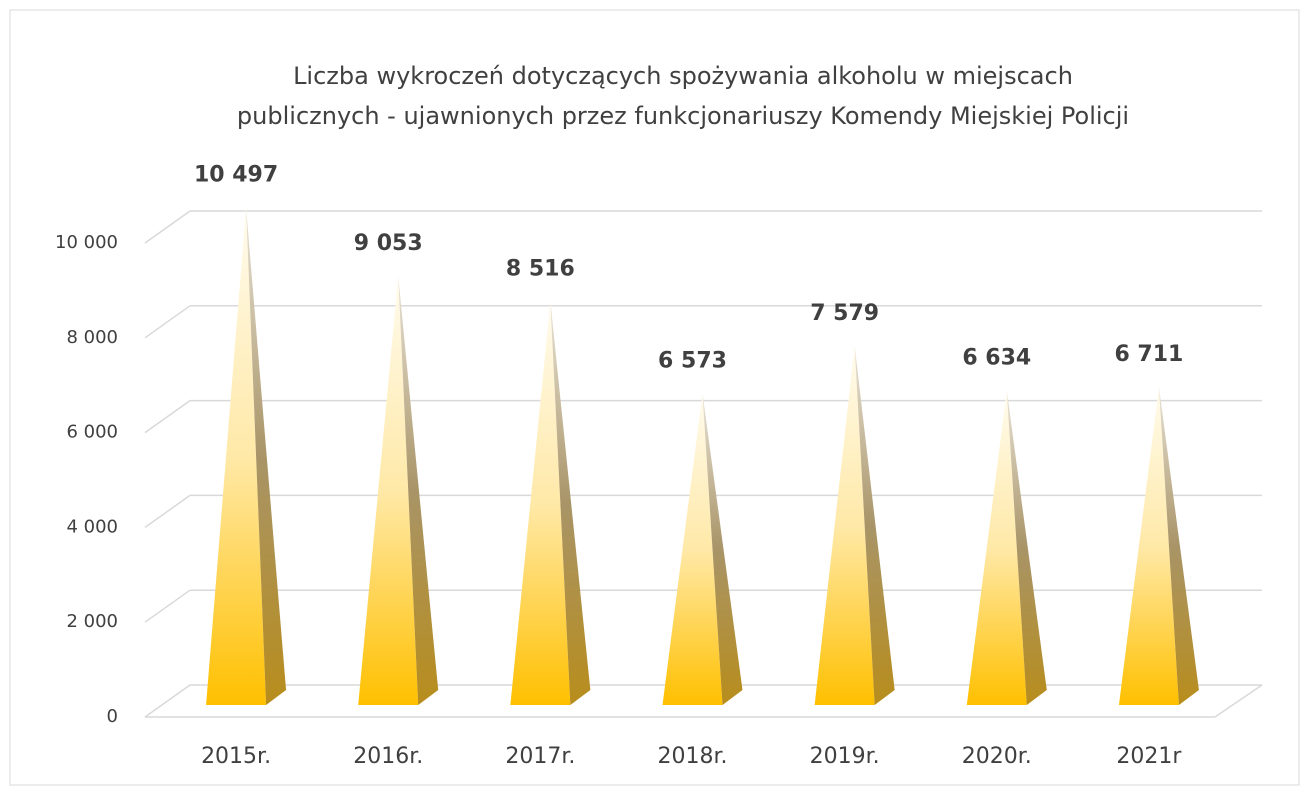 The height and width of the screenshot is (791, 1310). I want to click on y-tick-label: 8 000, so click(92, 337).